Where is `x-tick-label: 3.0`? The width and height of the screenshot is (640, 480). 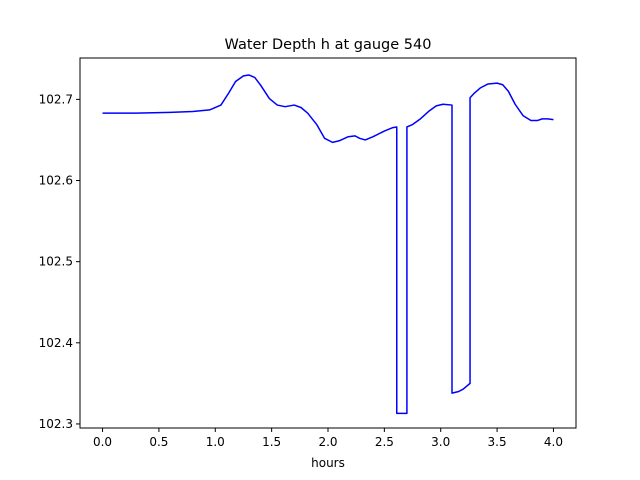 x-tick-label: 3.0 is located at coordinates (440, 442).